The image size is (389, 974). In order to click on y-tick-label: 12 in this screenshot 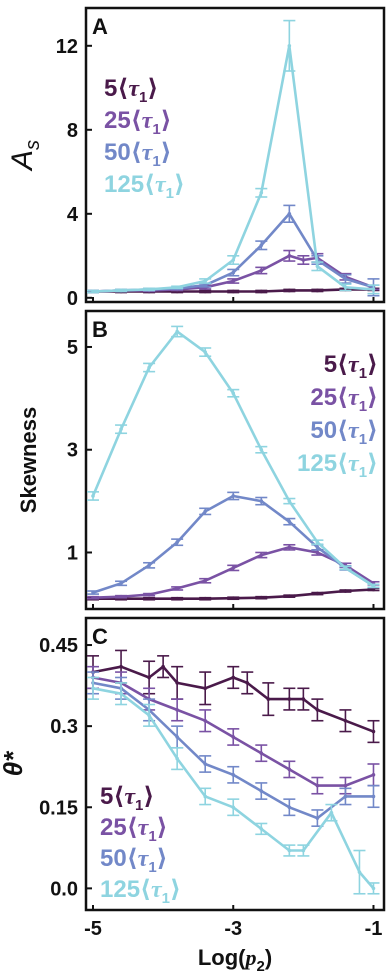, I will do `click(67, 47)`.